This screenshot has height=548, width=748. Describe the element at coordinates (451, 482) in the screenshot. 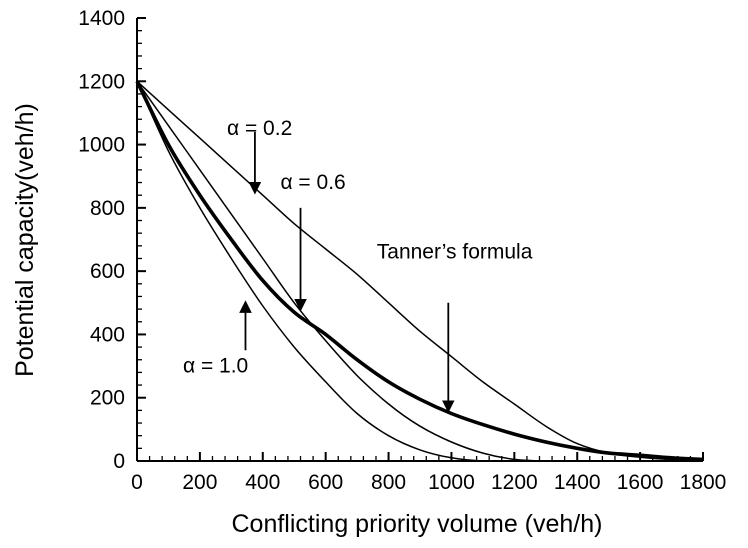

I see `x-tick-label: 1000` at that location.